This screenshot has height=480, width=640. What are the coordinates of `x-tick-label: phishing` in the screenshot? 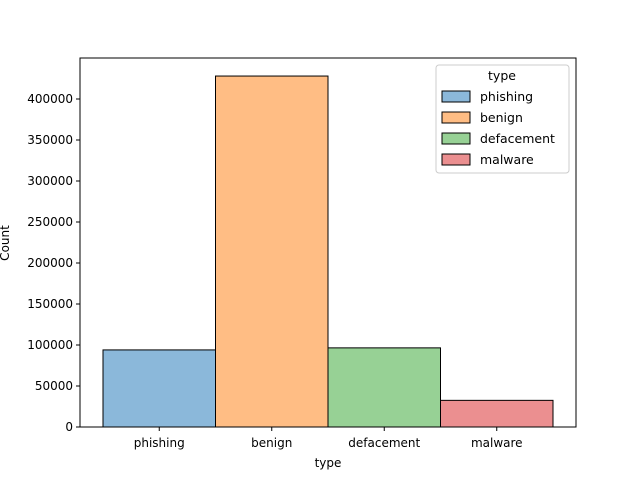 It's located at (159, 443).